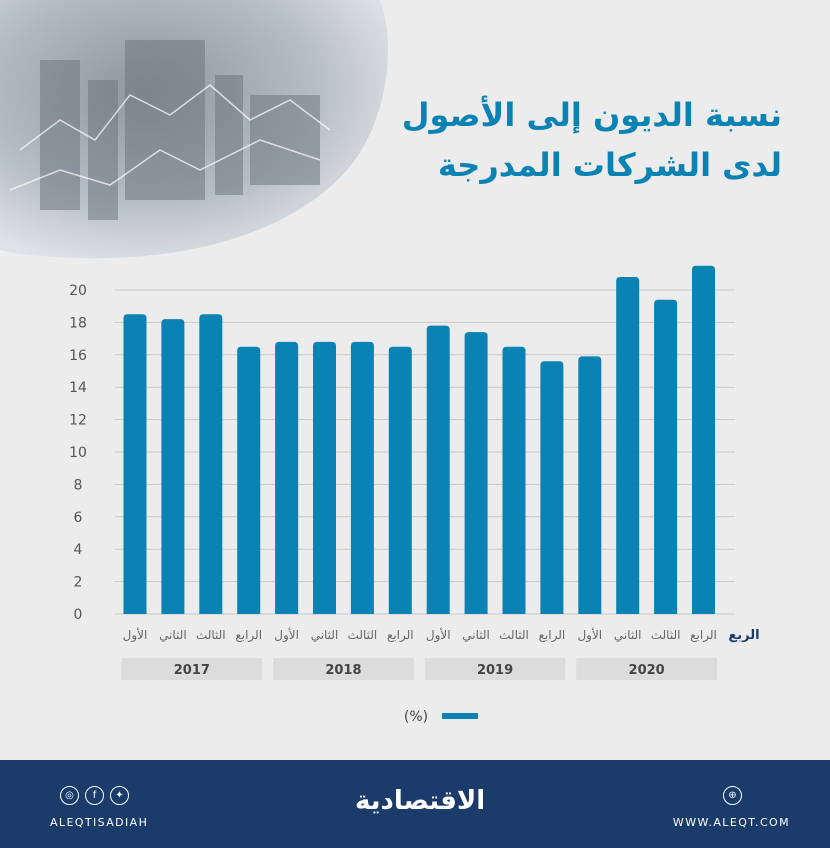  I want to click on y-tick-label: 12, so click(78, 421).